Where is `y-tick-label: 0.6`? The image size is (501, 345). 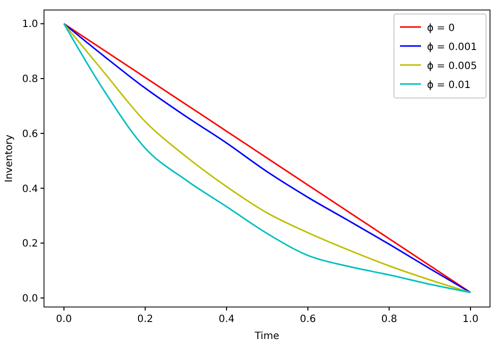
y-tick-label: 0.6 is located at coordinates (30, 134).